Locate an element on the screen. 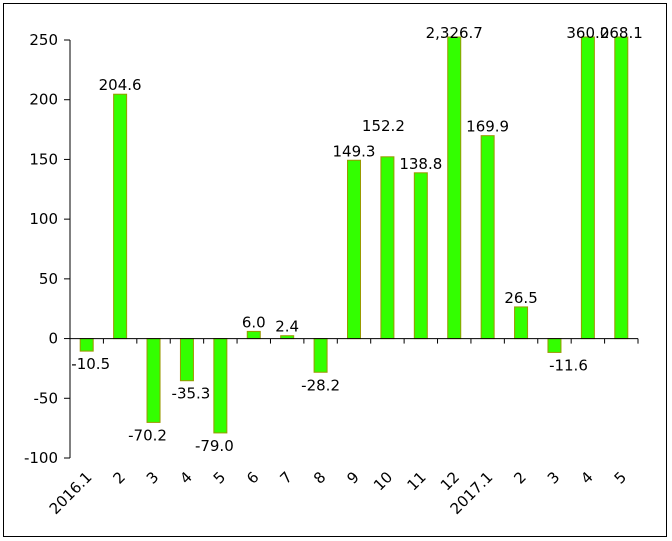 This screenshot has width=672, height=541. y-tick-label: -100 is located at coordinates (41, 458).